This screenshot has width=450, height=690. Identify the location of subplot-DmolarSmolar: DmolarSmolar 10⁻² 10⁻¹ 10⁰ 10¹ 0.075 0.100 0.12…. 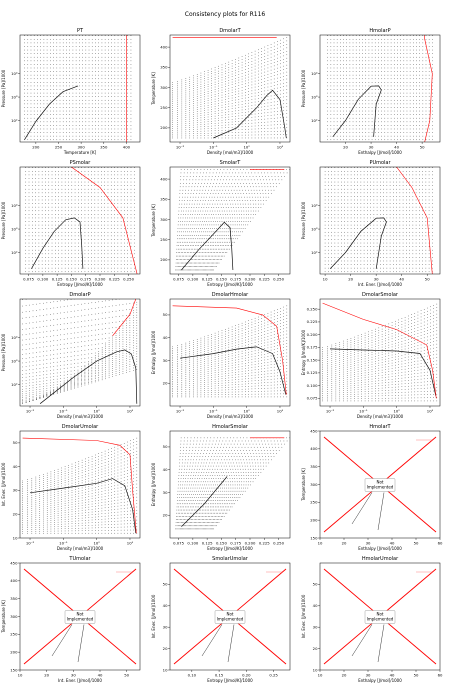
(371, 355).